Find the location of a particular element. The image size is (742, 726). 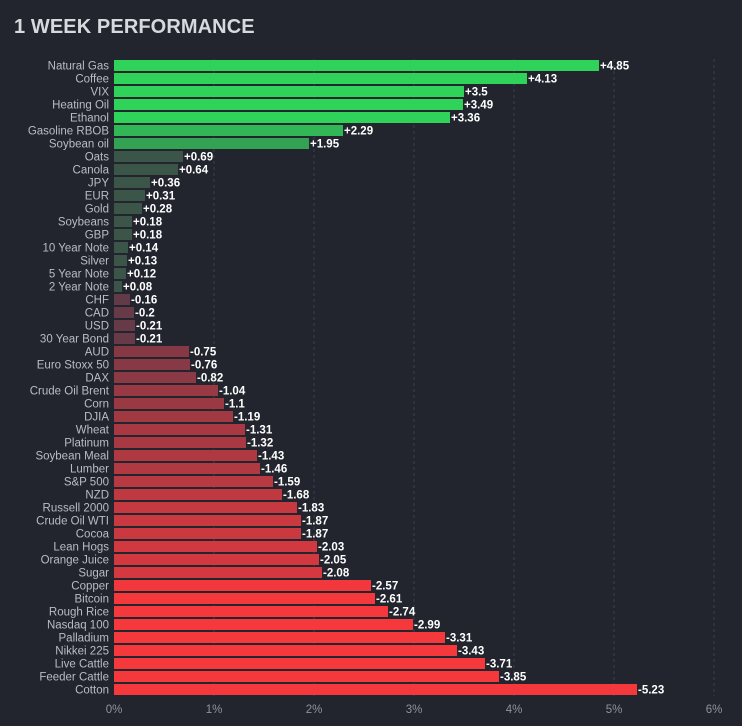

value-label: +3.49 is located at coordinates (478, 106).